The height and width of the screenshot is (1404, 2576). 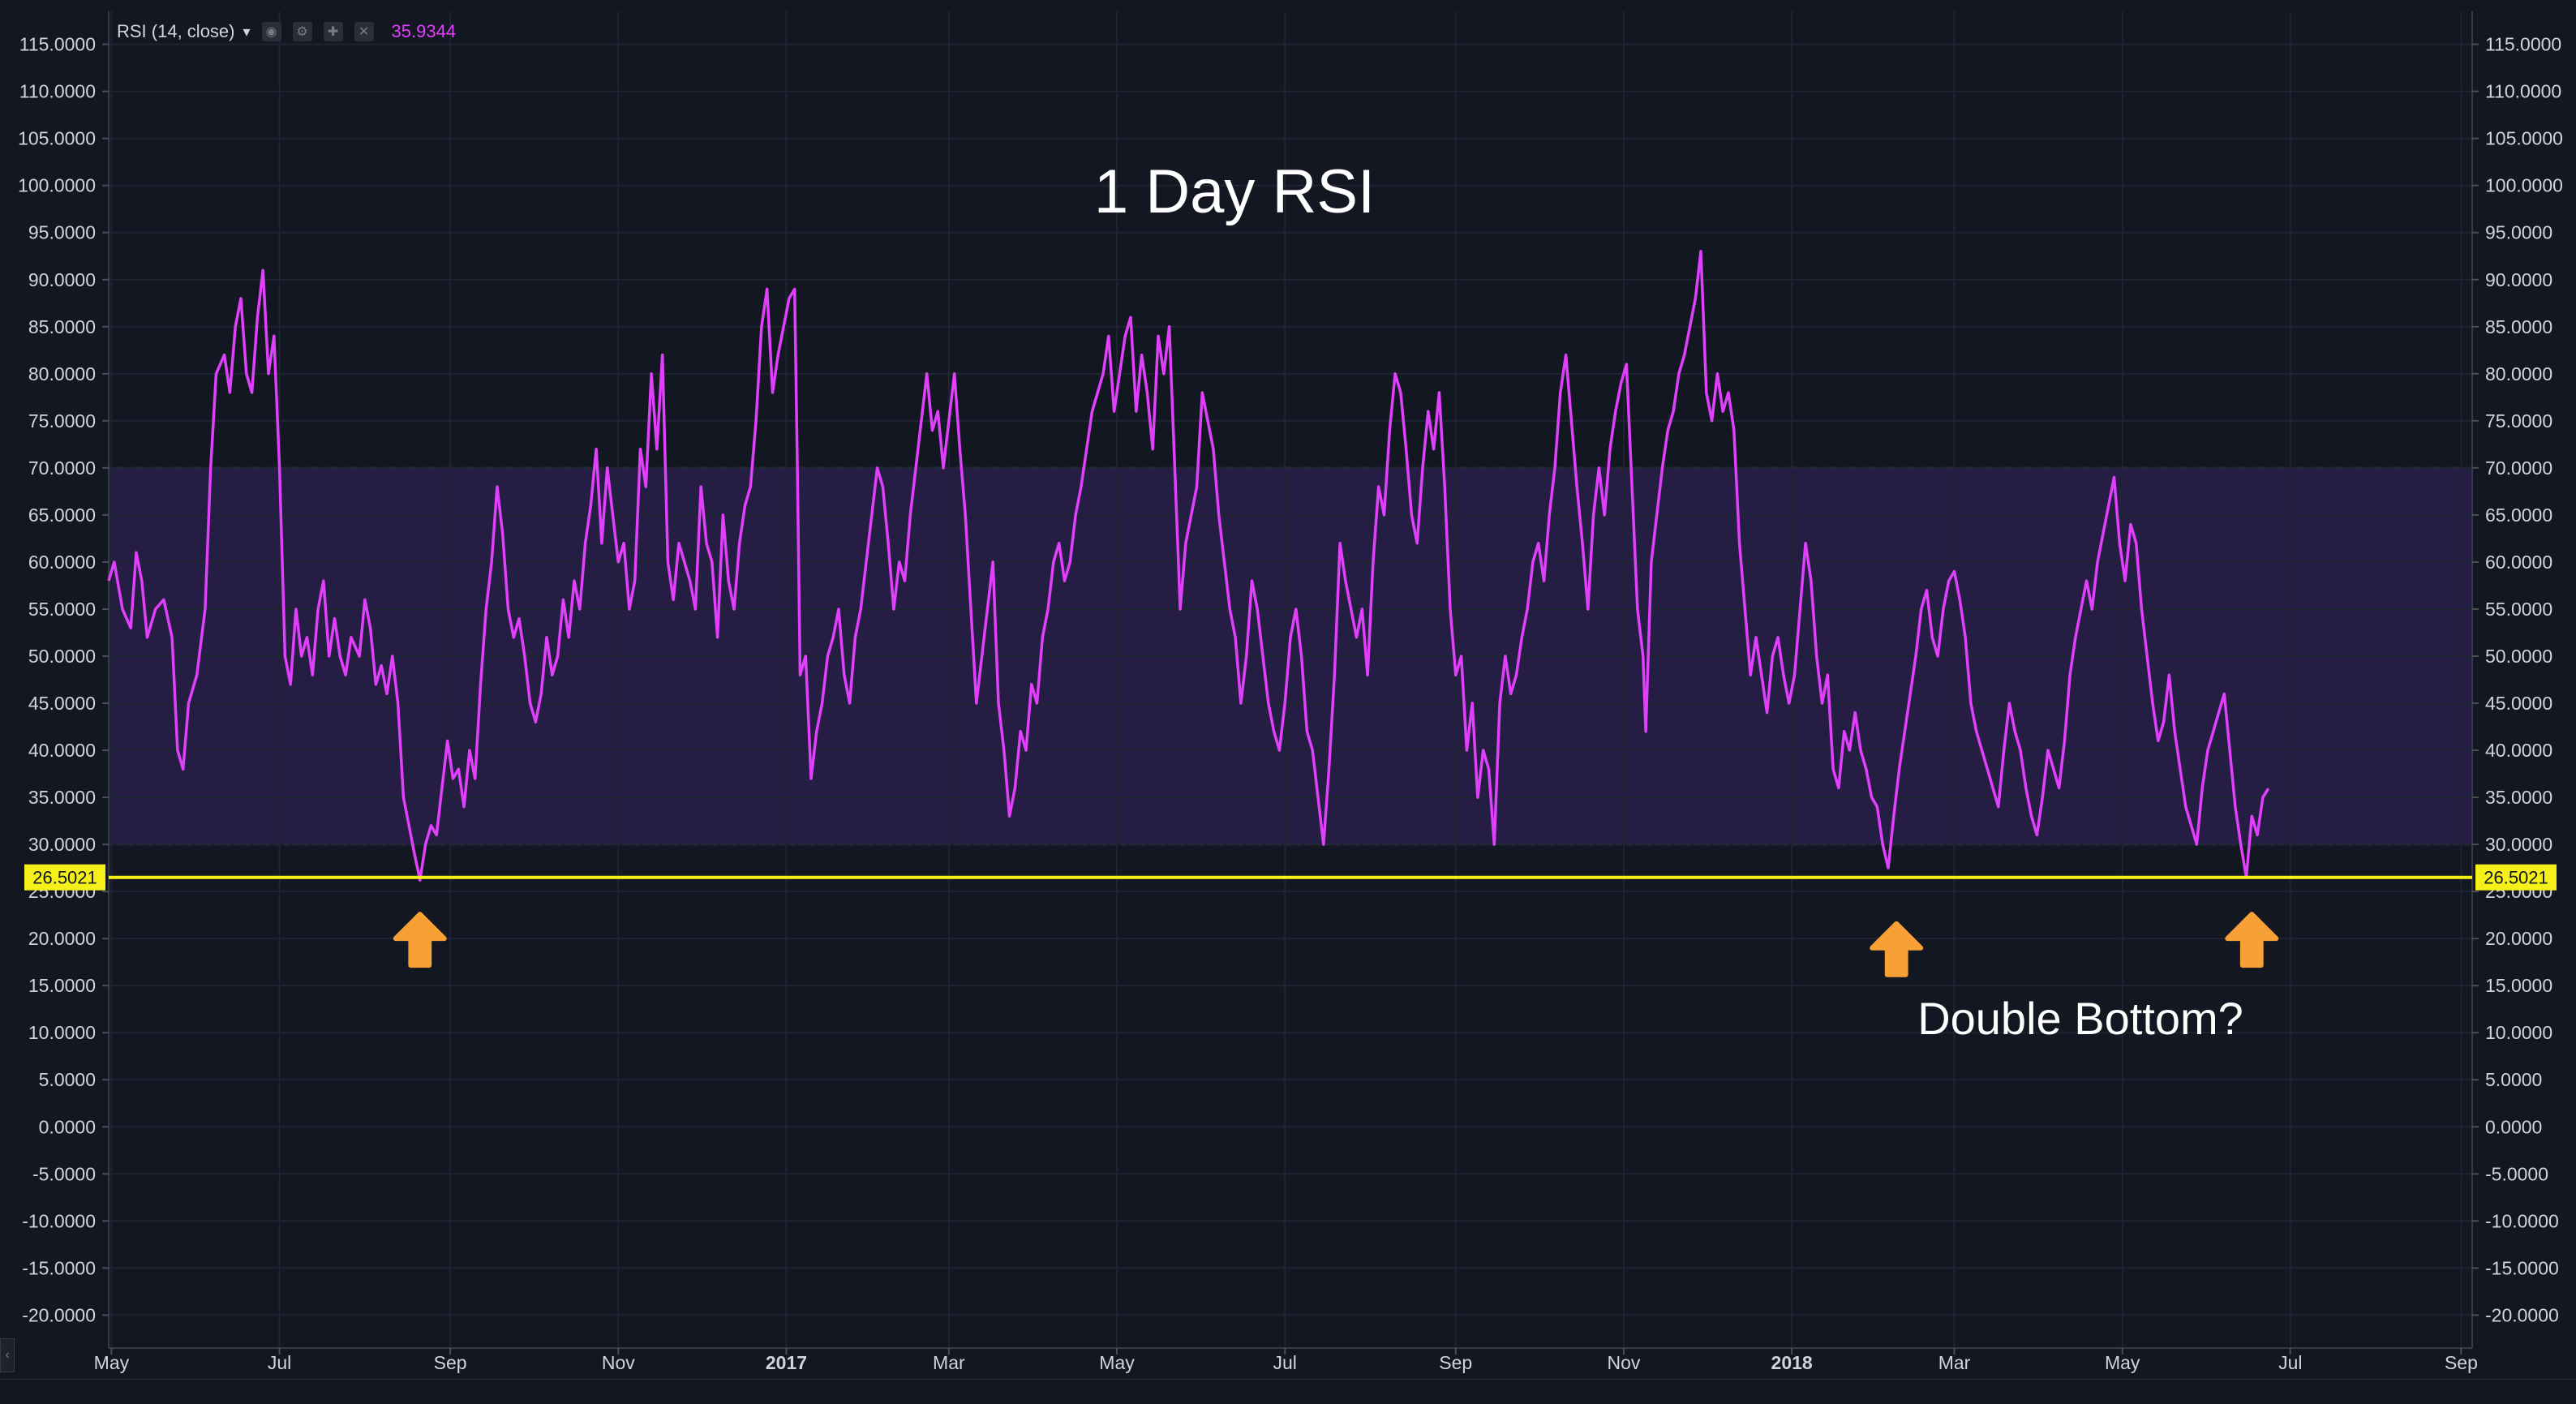 I want to click on support-label-left: 26.5021, so click(x=64, y=878).